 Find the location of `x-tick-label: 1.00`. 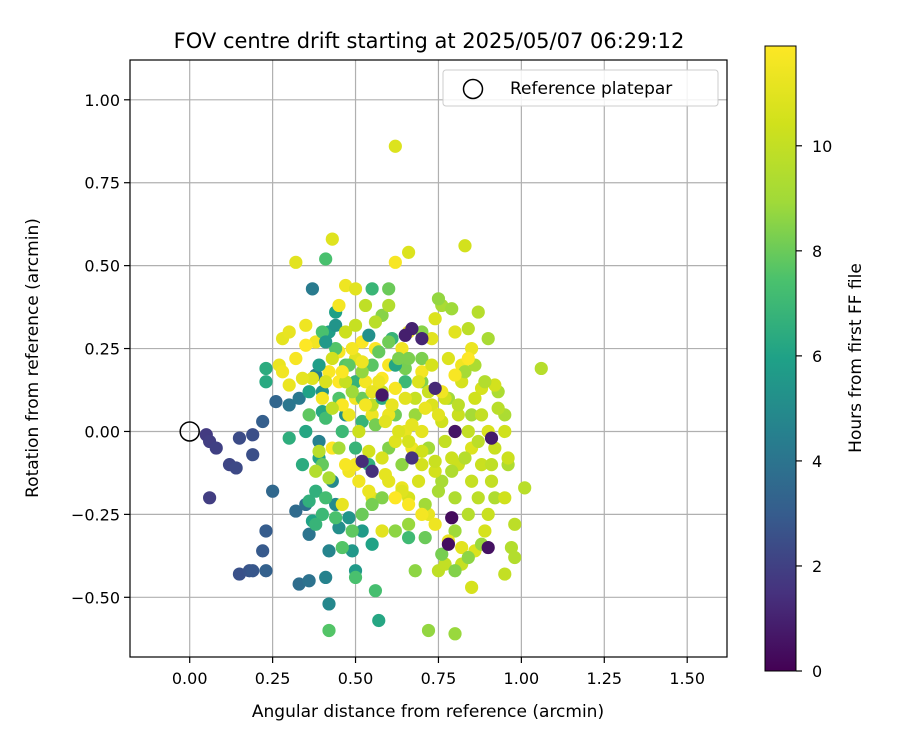

x-tick-label: 1.00 is located at coordinates (522, 678).